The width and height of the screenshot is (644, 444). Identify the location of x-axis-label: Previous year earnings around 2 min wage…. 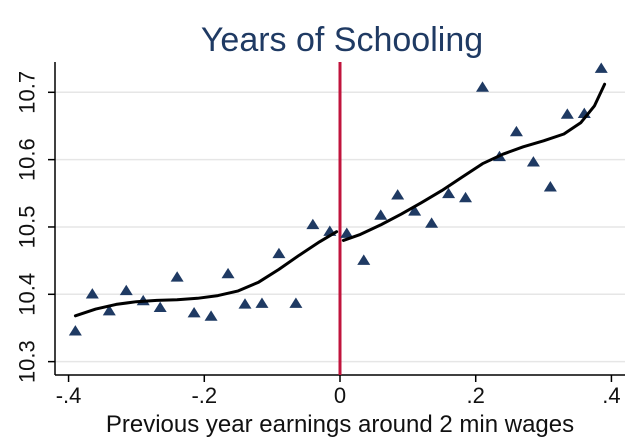
(340, 424).